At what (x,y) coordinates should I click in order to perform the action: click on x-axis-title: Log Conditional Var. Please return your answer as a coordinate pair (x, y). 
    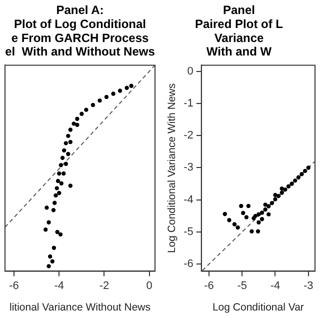
    Looking at the image, I should click on (258, 308).